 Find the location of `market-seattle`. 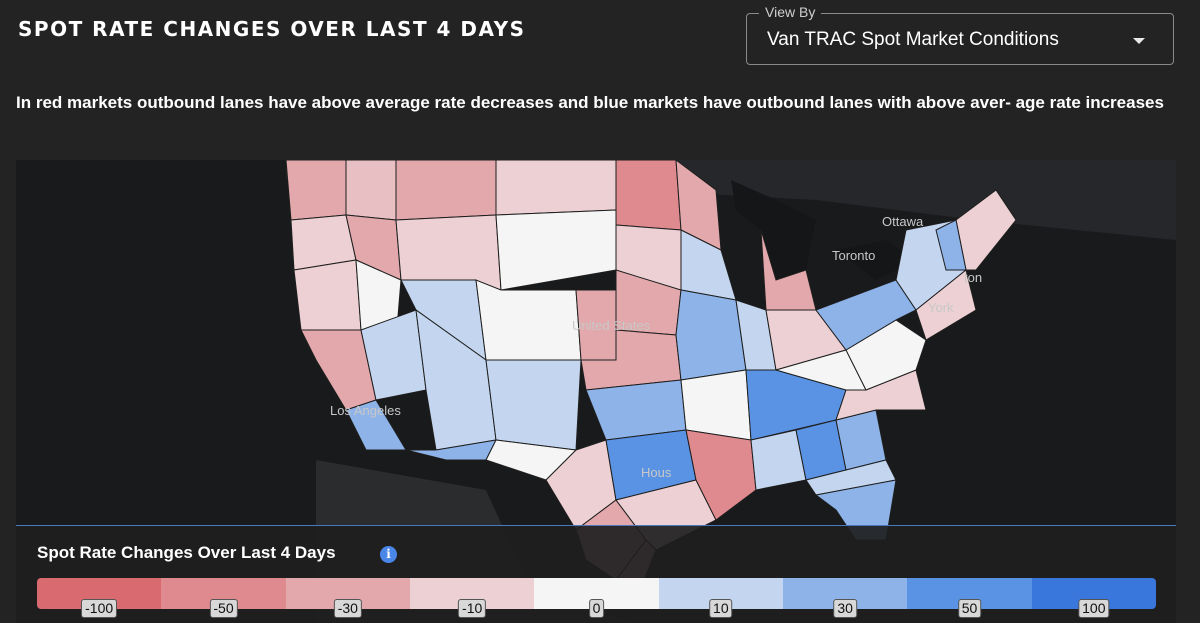

market-seattle is located at coordinates (316, 190).